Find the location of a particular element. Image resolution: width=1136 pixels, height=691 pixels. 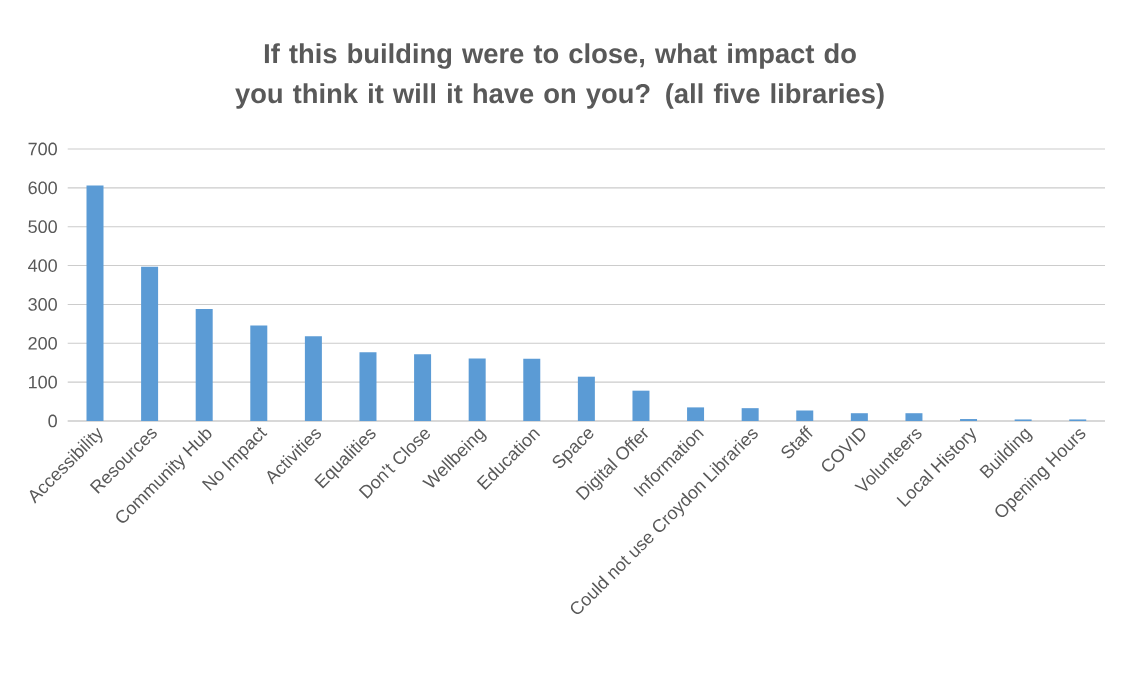

y-tick-label: 500 is located at coordinates (42, 227).